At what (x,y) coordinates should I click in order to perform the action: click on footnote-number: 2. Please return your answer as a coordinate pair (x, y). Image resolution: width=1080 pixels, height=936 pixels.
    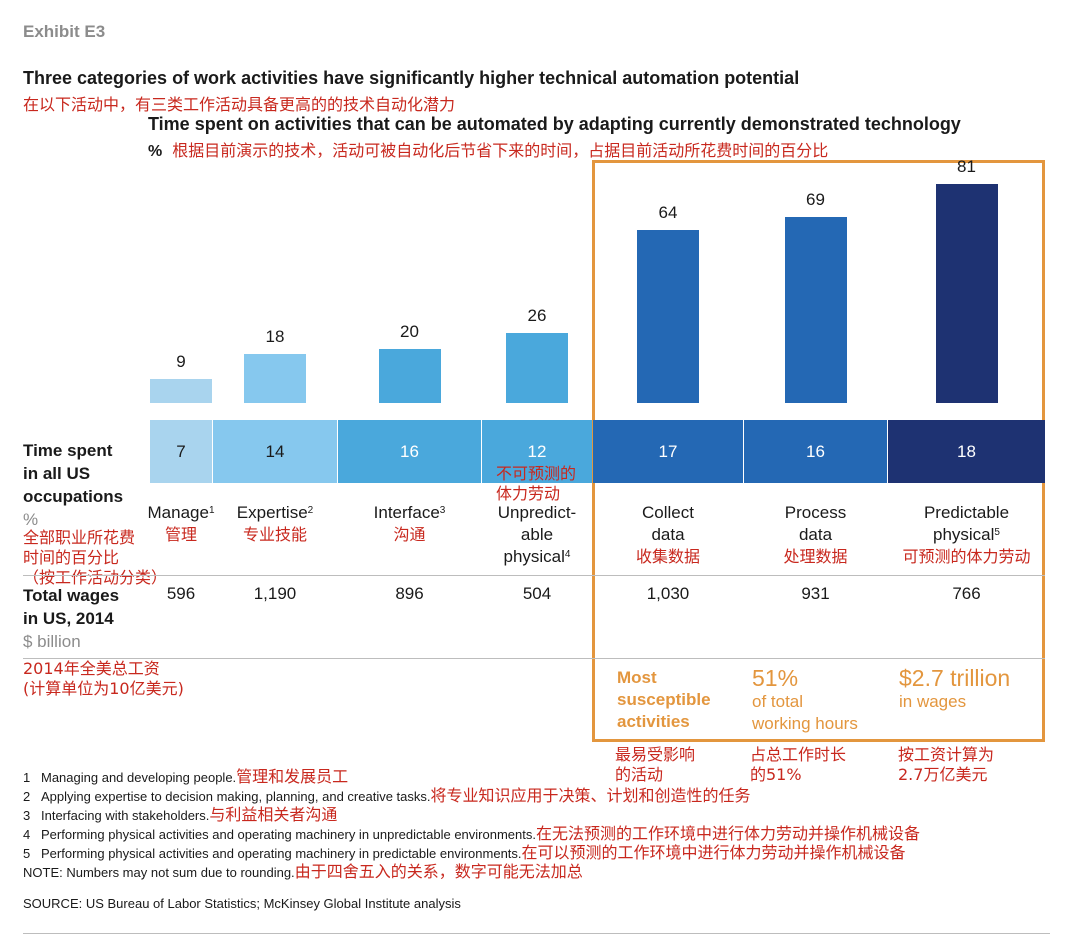
    Looking at the image, I should click on (27, 796).